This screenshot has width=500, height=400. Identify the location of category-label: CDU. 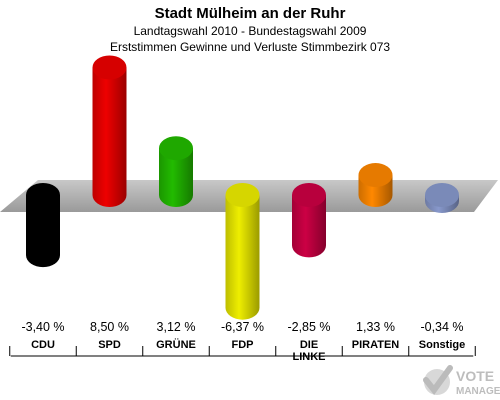
(43, 345).